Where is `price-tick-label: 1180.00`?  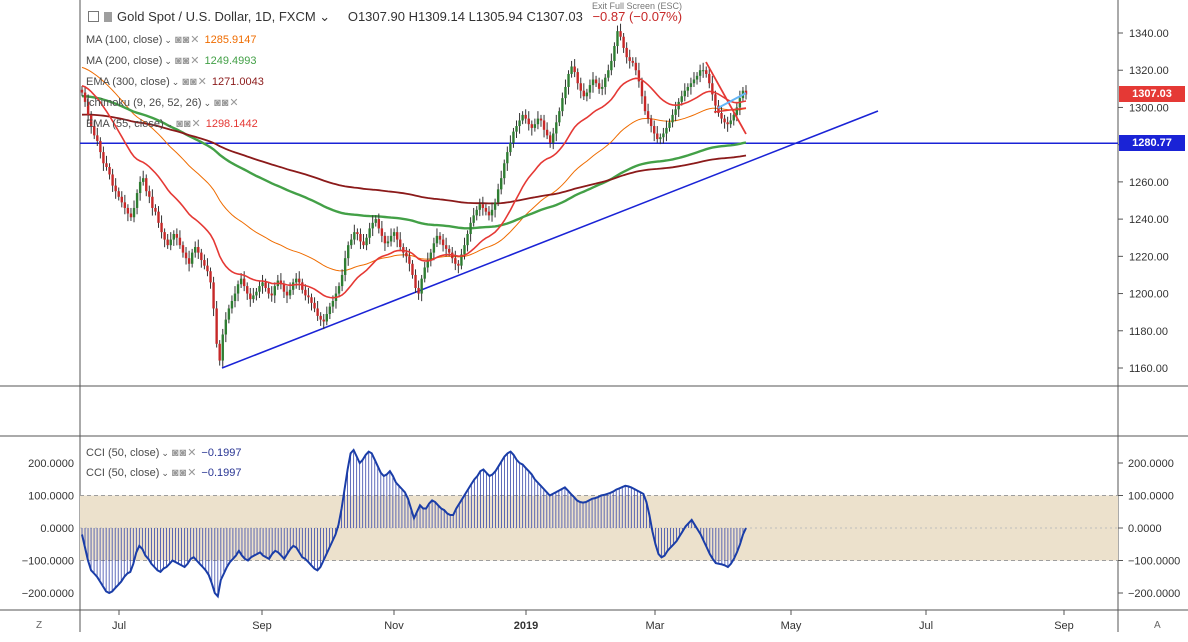
price-tick-label: 1180.00 is located at coordinates (1148, 332).